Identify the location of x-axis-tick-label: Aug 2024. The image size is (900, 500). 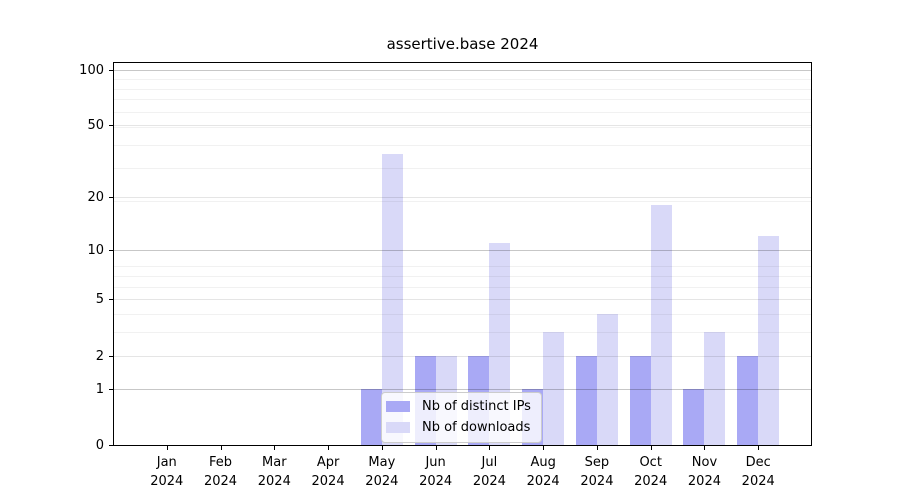
(543, 472).